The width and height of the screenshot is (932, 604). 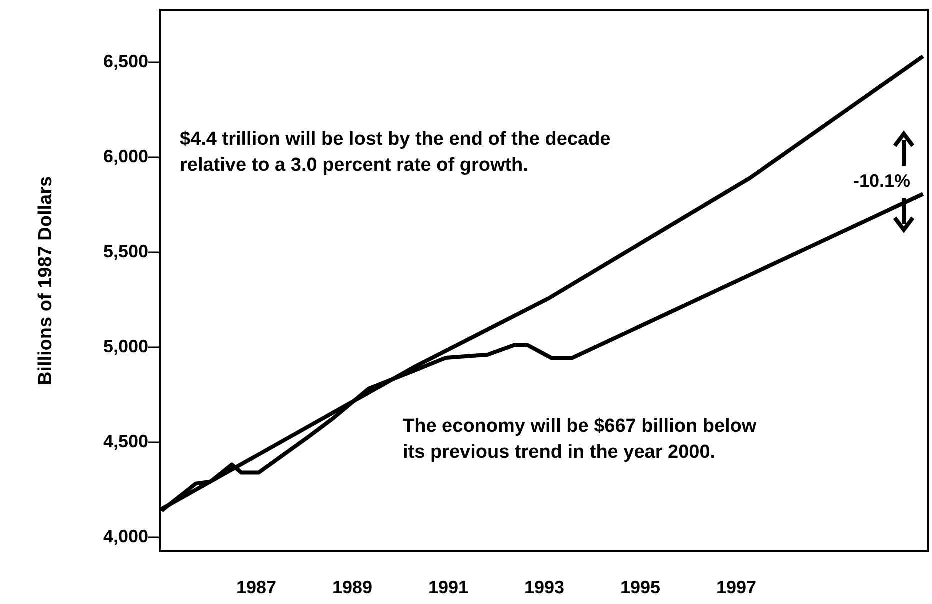 I want to click on annotation: $4.4 trillion will be lost by the end of the decade relative to a 3.0 percent rate of growth., so click(x=395, y=152).